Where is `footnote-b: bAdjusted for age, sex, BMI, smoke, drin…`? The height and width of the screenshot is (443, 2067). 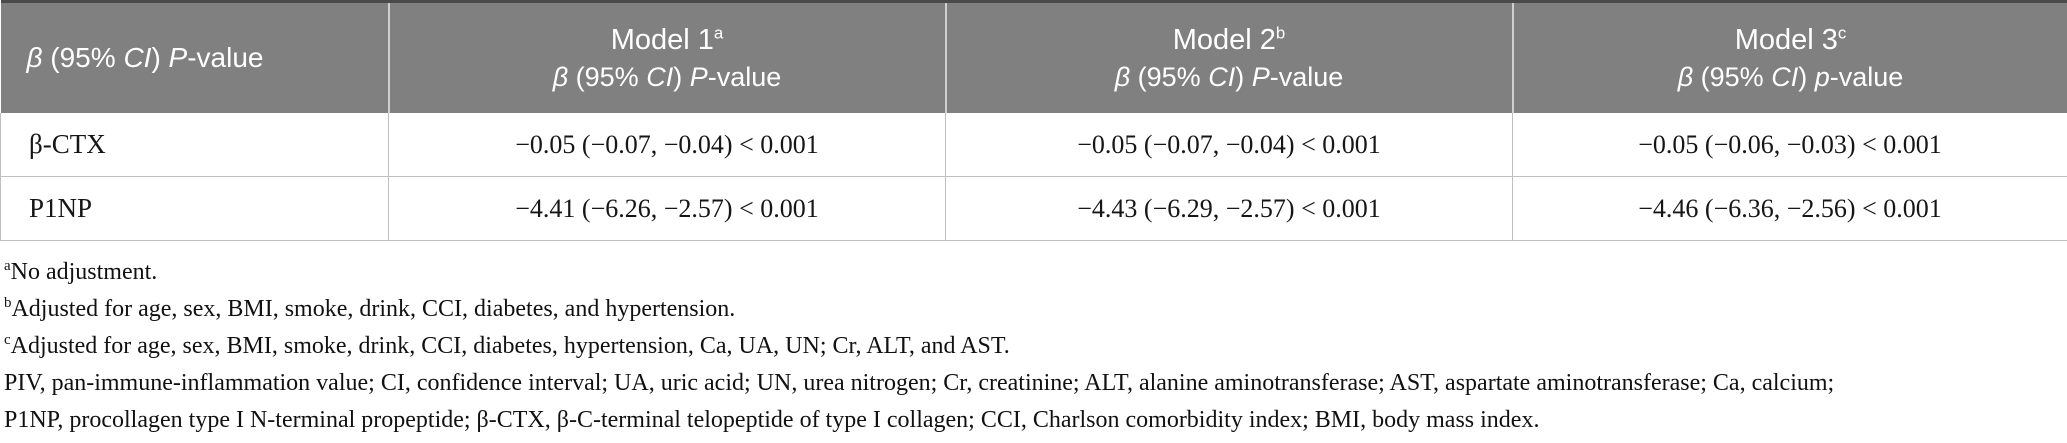
footnote-b: bAdjusted for age, sex, BMI, smoke, drin… is located at coordinates (1035, 309).